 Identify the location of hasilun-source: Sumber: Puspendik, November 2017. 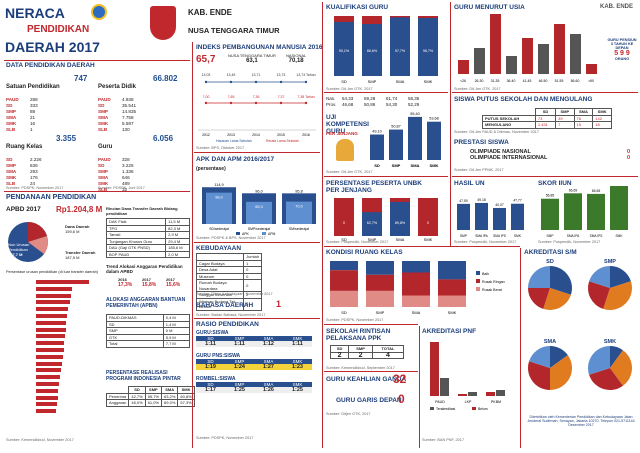
(485, 242).